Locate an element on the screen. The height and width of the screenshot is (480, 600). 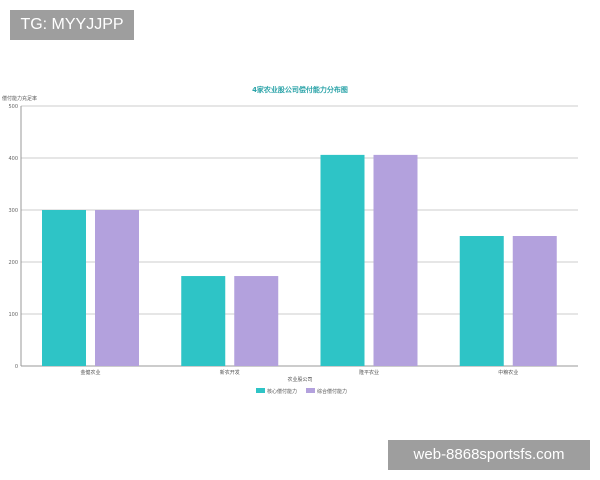
x-axis-label: 农业股公司 is located at coordinates (299, 379).